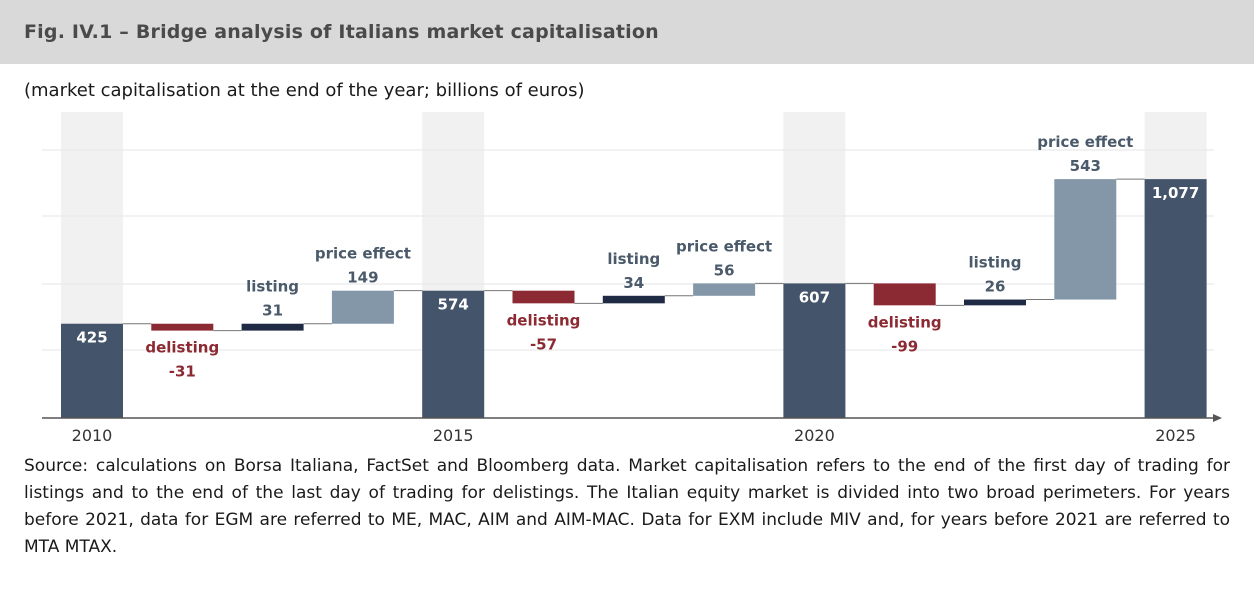  What do you see at coordinates (453, 435) in the screenshot?
I see `x-tick-label: 2015` at bounding box center [453, 435].